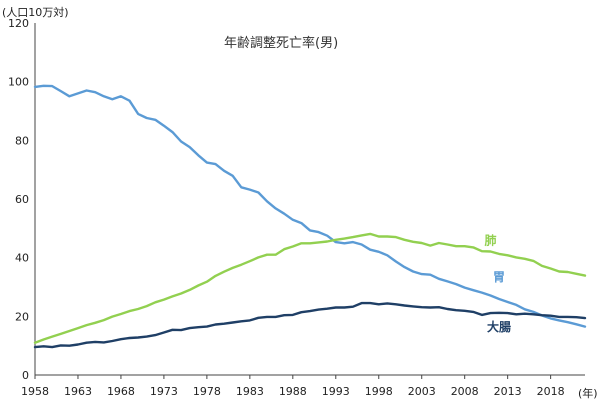  What do you see at coordinates (18, 23) in the screenshot?
I see `y-tick-label: 120` at bounding box center [18, 23].